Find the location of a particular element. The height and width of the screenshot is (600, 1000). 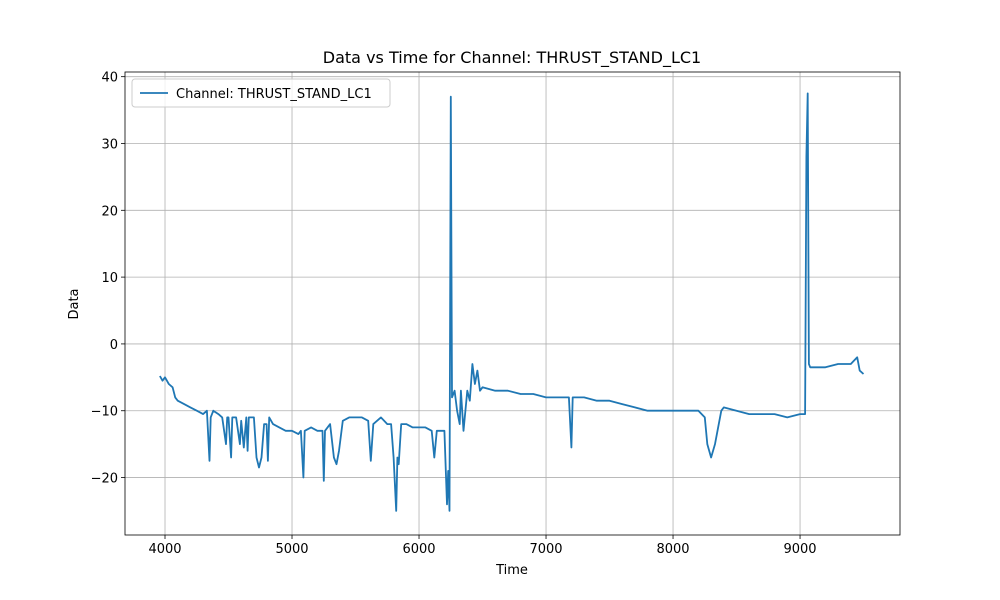

x-tick-label: 7000 is located at coordinates (545, 549).